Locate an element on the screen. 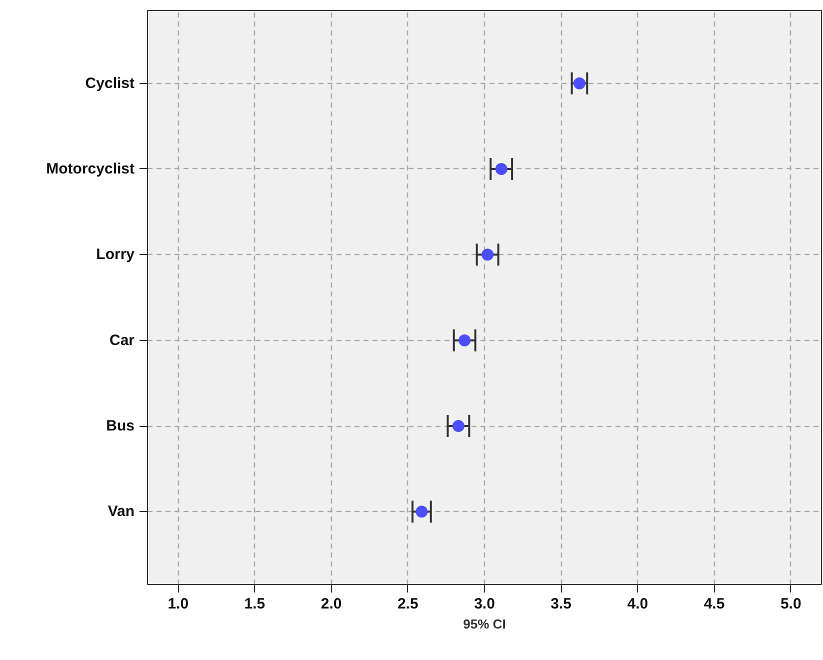 This screenshot has height=660, width=823. x-tick-label: 4.0 is located at coordinates (637, 604).